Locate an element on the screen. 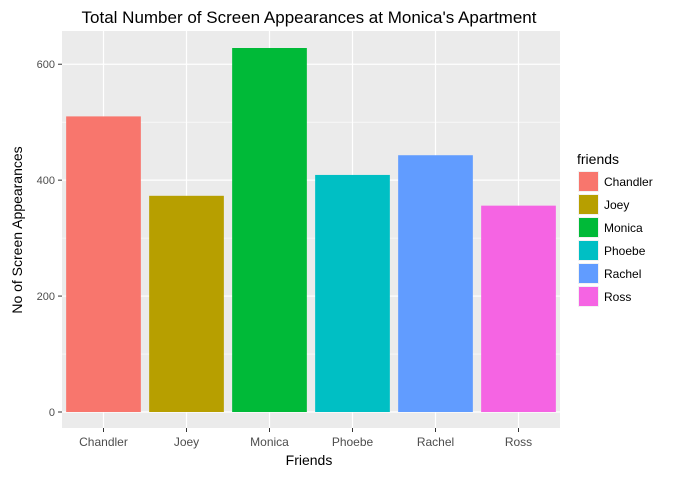 Image resolution: width=680 pixels, height=480 pixels. x-axis: Chandler Joey Monica Phoebe Rachel Ross is located at coordinates (305, 438).